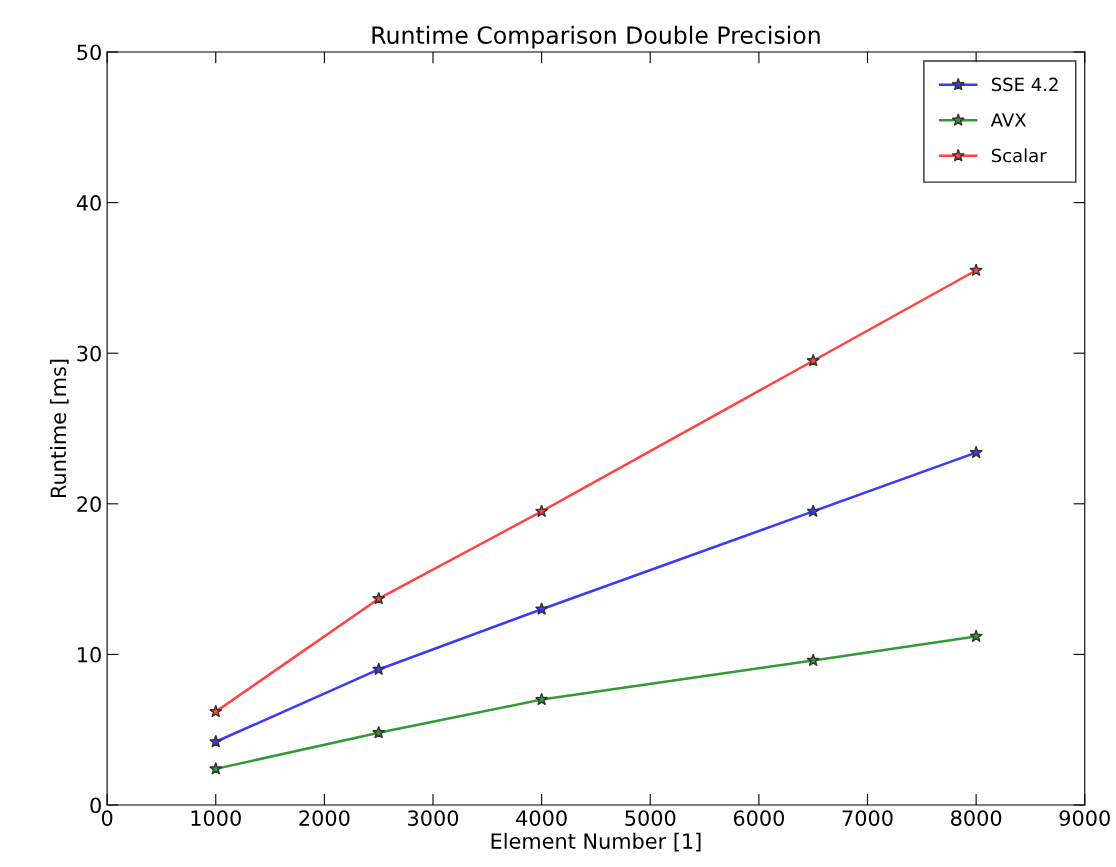 The image size is (1116, 867). I want to click on y-tick-label: 0, so click(95, 805).